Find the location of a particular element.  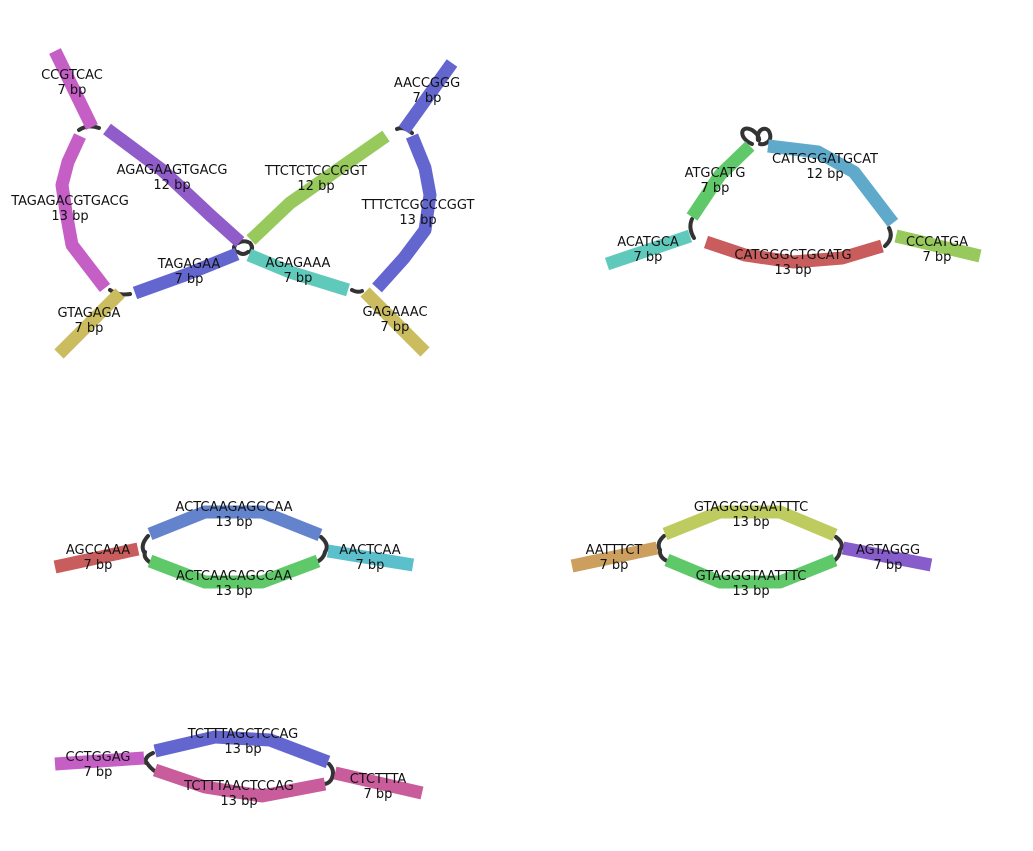

segment-tctttaactccag is located at coordinates (239, 783).